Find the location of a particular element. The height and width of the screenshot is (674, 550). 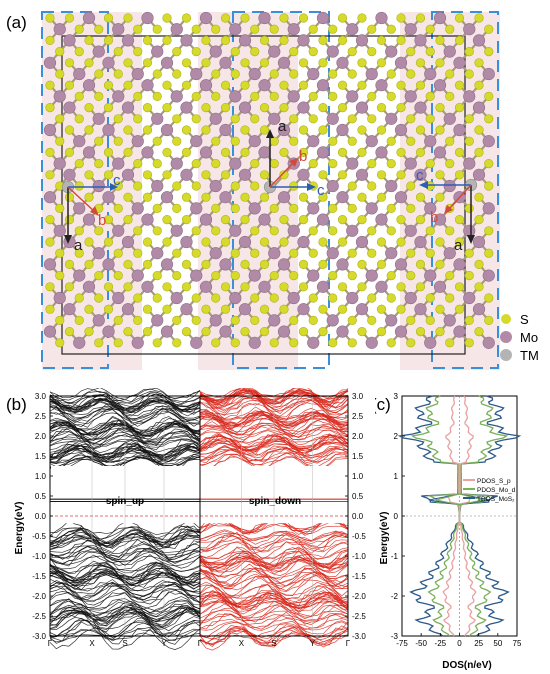

y-tick-label: -0.5 is located at coordinates (359, 536).